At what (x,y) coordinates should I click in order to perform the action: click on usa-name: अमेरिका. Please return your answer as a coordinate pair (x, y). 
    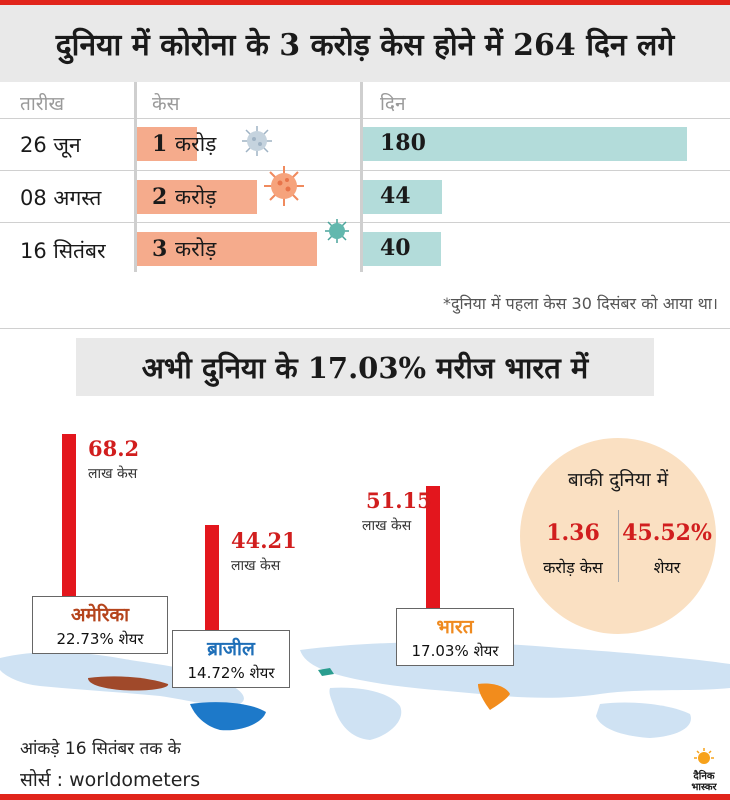
    Looking at the image, I should click on (100, 615).